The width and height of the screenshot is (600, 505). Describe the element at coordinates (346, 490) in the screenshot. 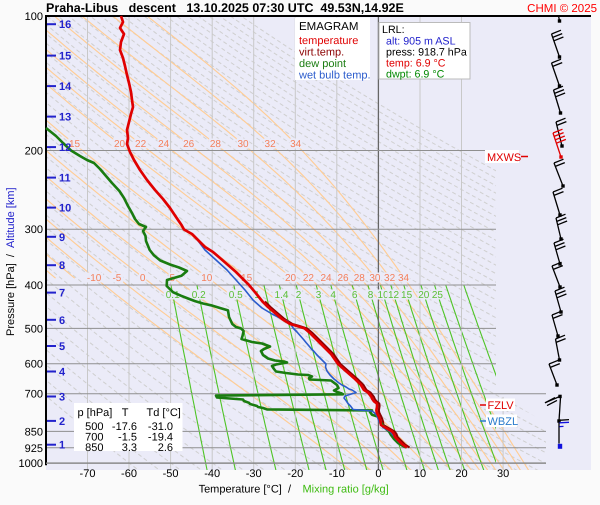

I see `svg-text: Mixing ratio [g/kg]` at that location.